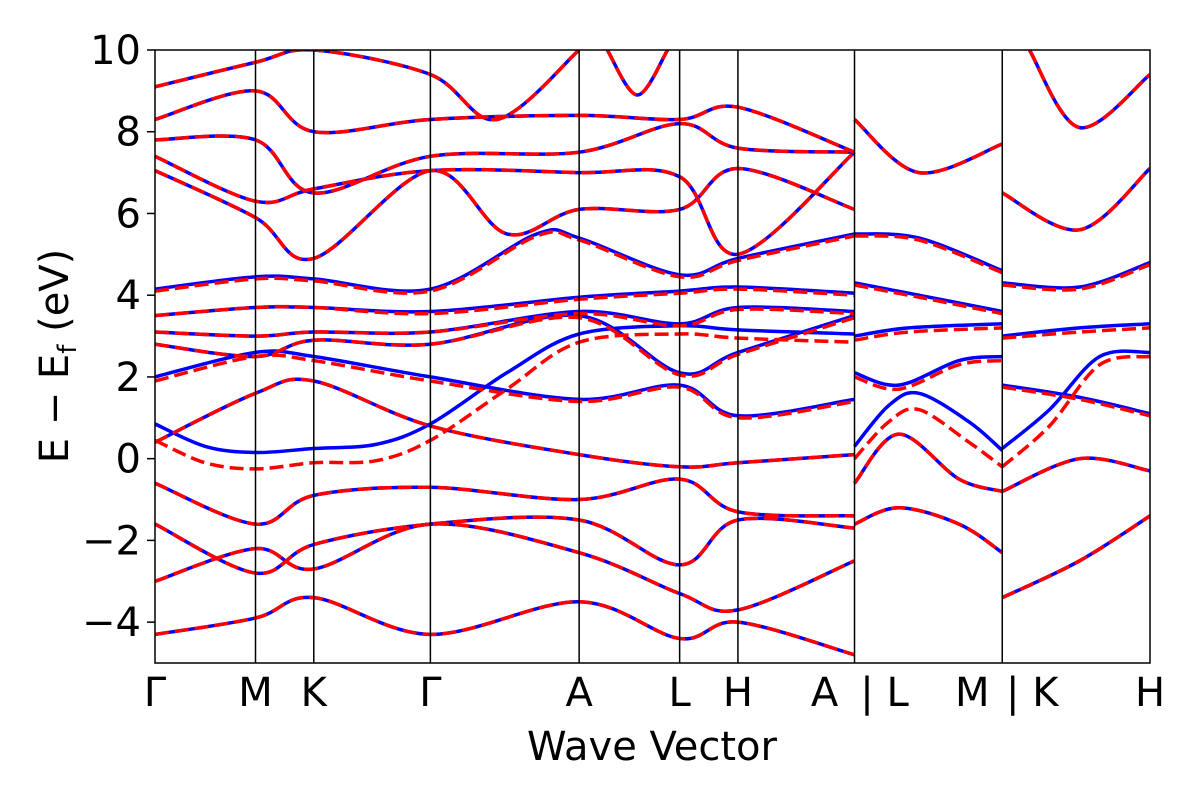  I want to click on y-tick-label: 6, so click(128, 214).